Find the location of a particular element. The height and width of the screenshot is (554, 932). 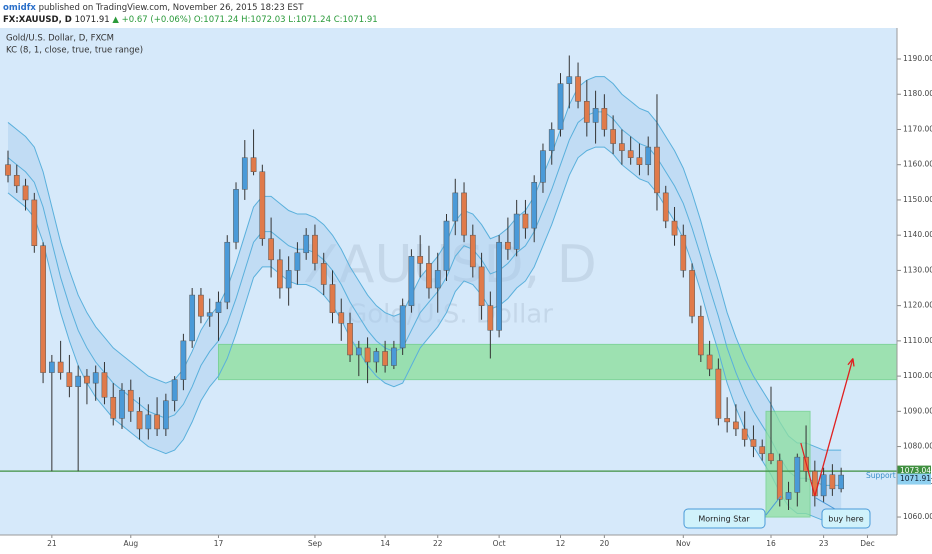

entry-line is located at coordinates (808, 469).